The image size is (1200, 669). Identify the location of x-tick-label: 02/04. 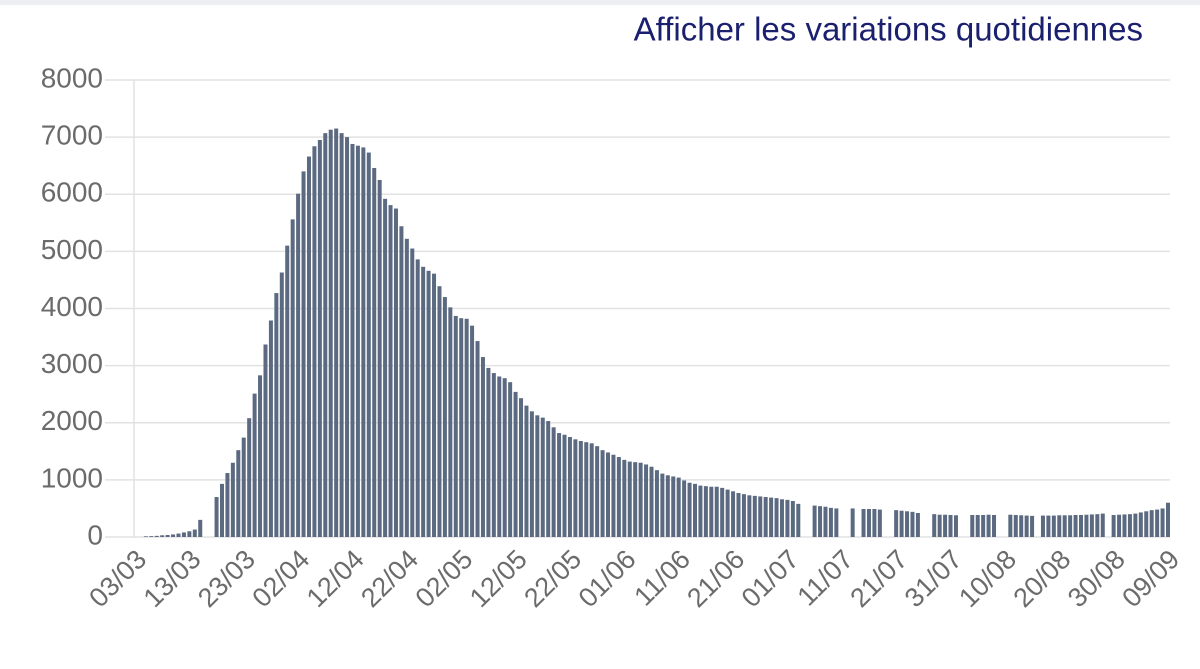
(280, 578).